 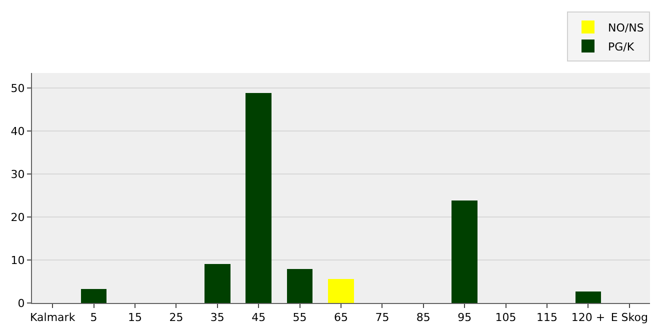 What do you see at coordinates (176, 317) in the screenshot?
I see `x-tick-label: 25` at bounding box center [176, 317].